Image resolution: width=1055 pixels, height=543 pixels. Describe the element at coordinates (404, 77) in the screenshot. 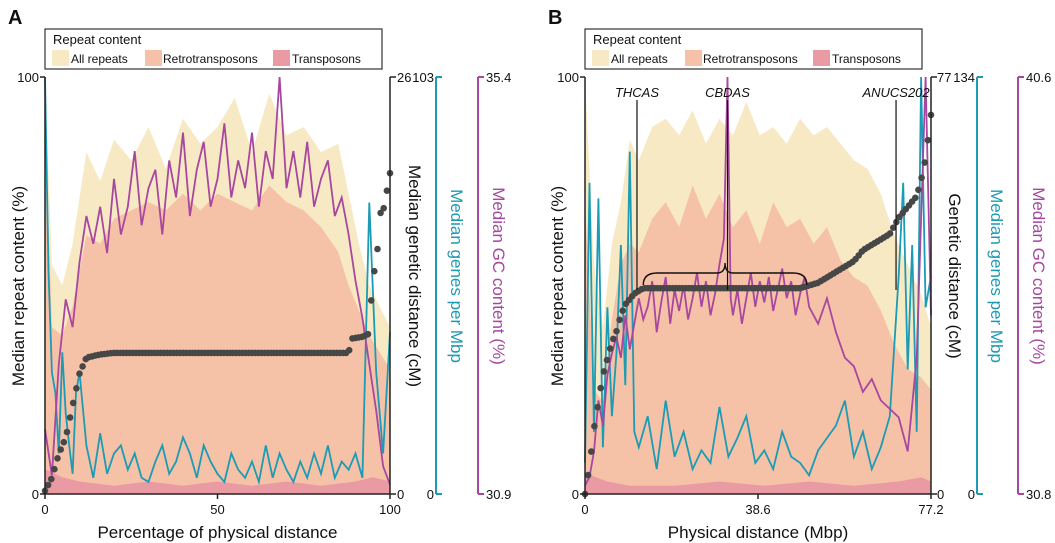

I see `genetic-tick-label: 26` at that location.